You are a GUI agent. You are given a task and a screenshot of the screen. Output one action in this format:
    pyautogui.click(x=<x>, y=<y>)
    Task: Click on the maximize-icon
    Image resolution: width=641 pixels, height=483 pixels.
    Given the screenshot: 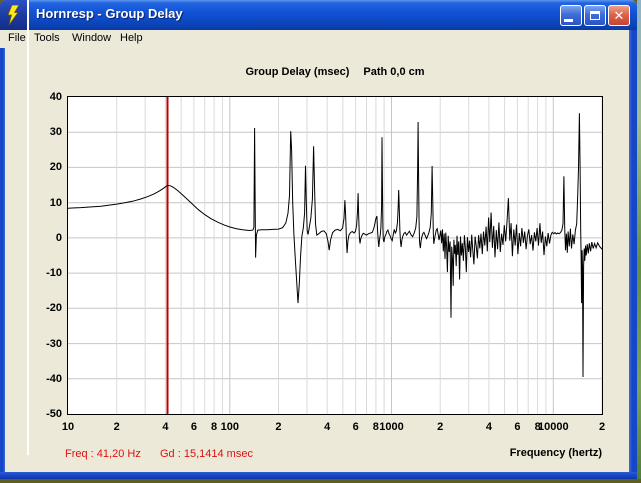 What is the action you would take?
    pyautogui.click(x=595, y=15)
    